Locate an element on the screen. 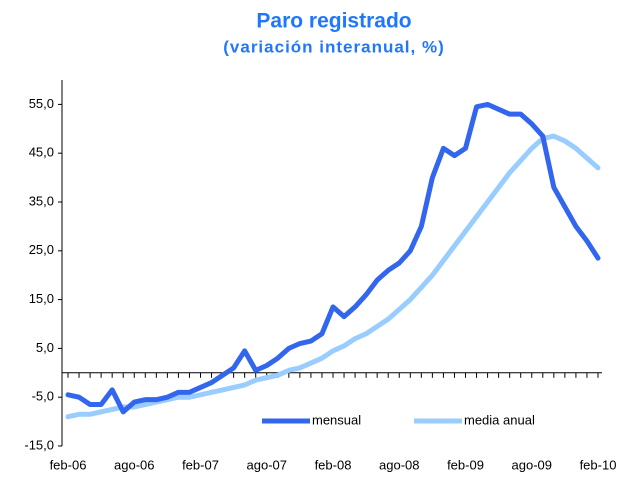  y-tick-label: 45,0 is located at coordinates (41, 152).